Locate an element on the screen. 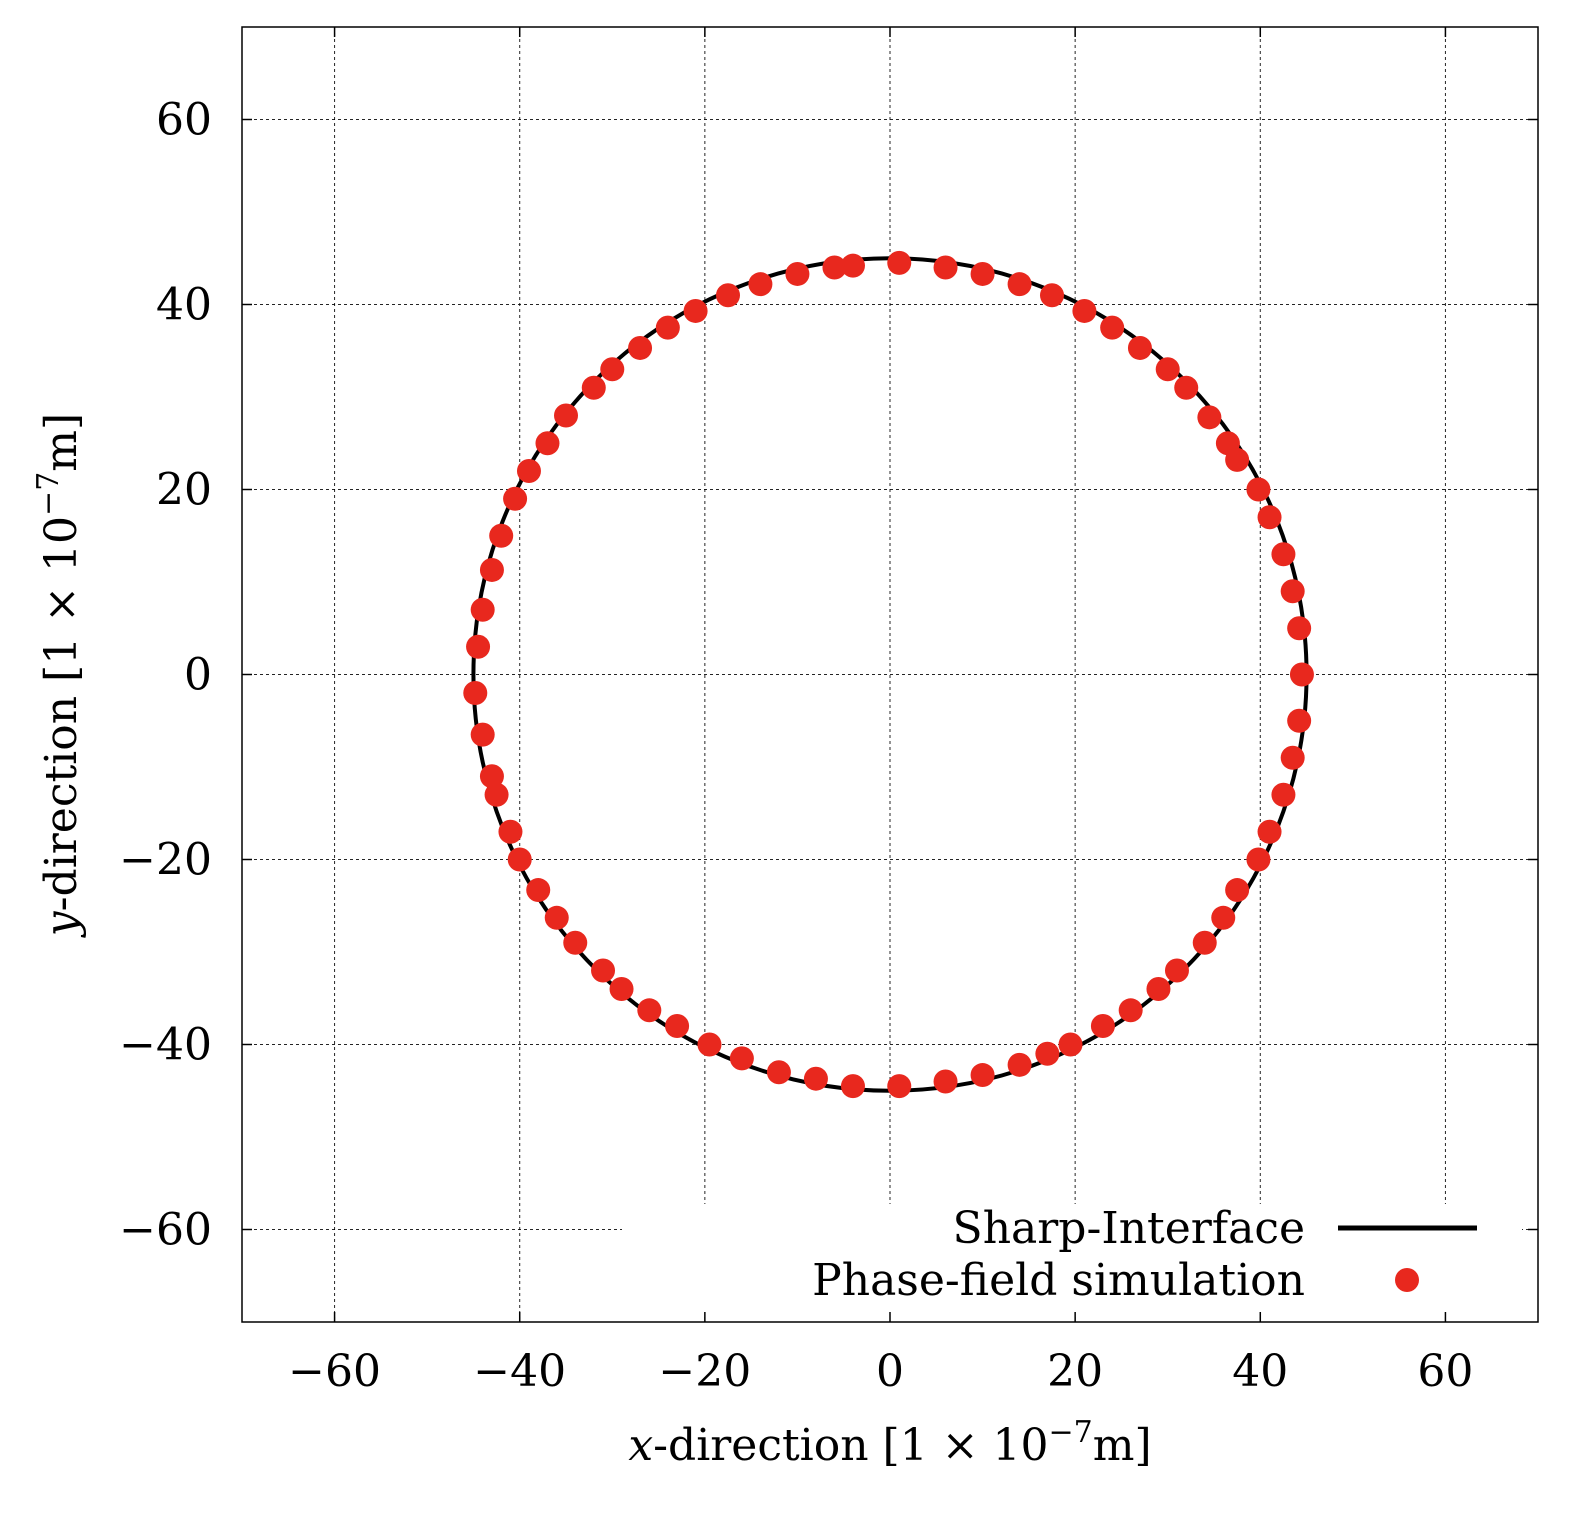 This screenshot has width=1591, height=1535. x-tick-label: −20 is located at coordinates (704, 1371).